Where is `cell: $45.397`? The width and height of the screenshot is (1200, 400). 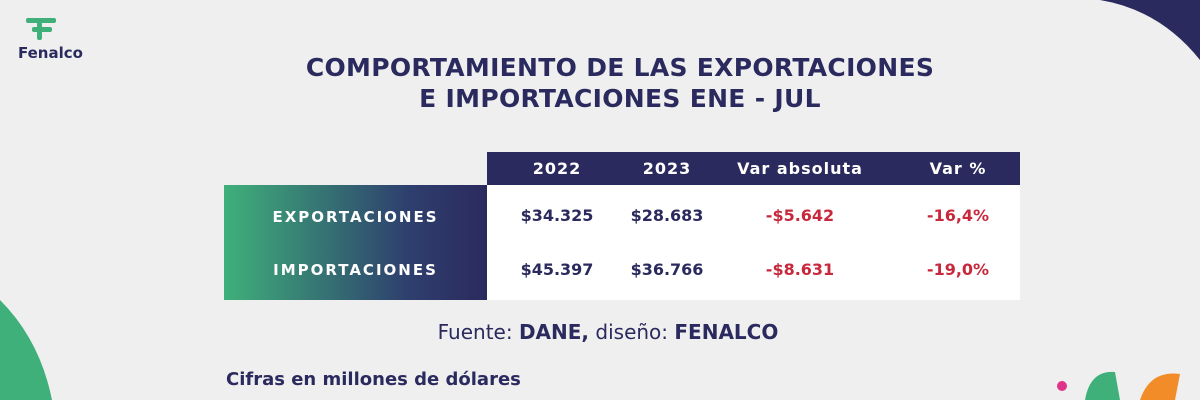
cell: $45.397 is located at coordinates (557, 269).